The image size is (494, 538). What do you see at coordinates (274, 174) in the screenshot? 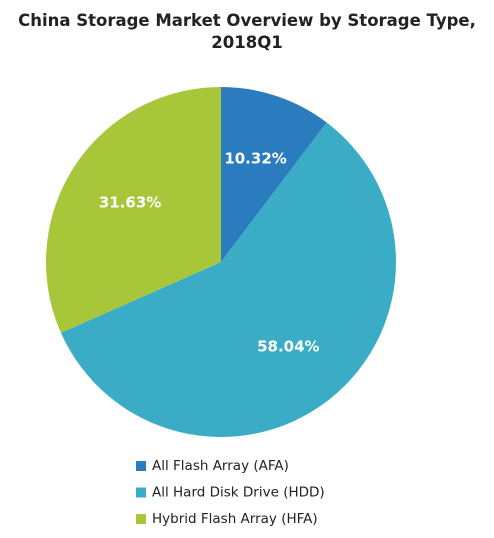
I see `pie-slice` at bounding box center [274, 174].